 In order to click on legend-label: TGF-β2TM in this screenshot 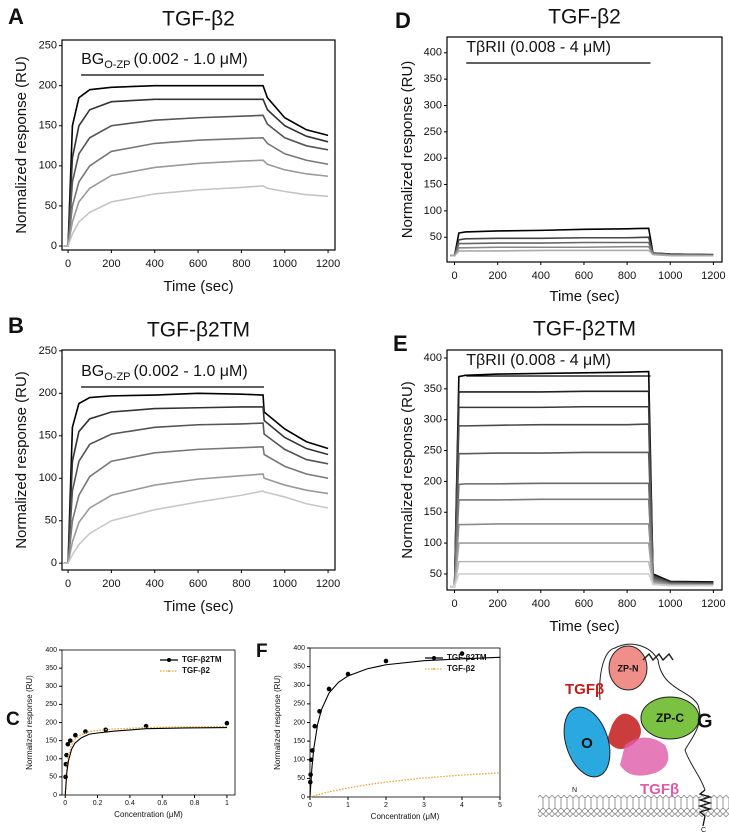, I will do `click(467, 657)`.